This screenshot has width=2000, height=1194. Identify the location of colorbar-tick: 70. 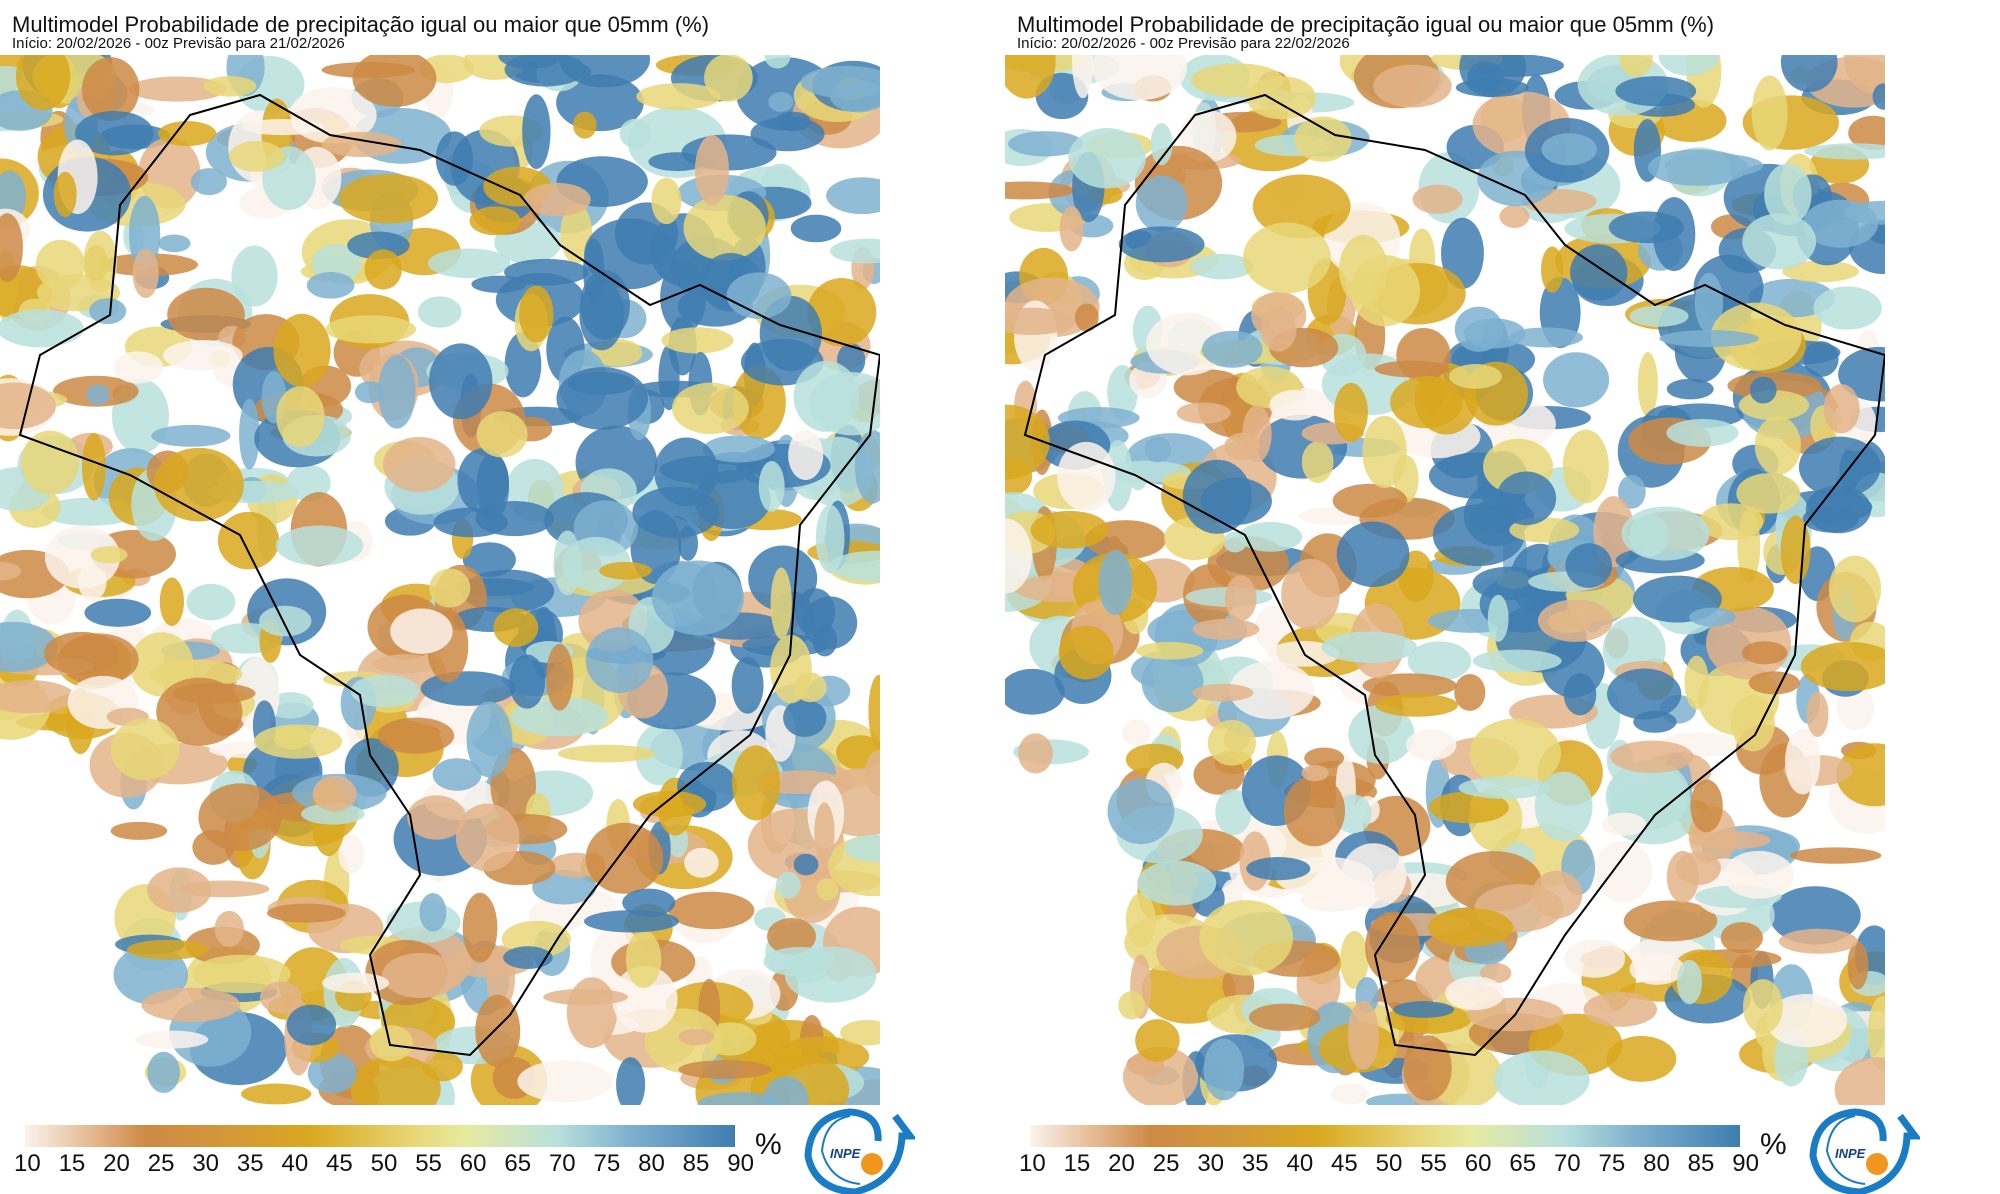
(1567, 1163).